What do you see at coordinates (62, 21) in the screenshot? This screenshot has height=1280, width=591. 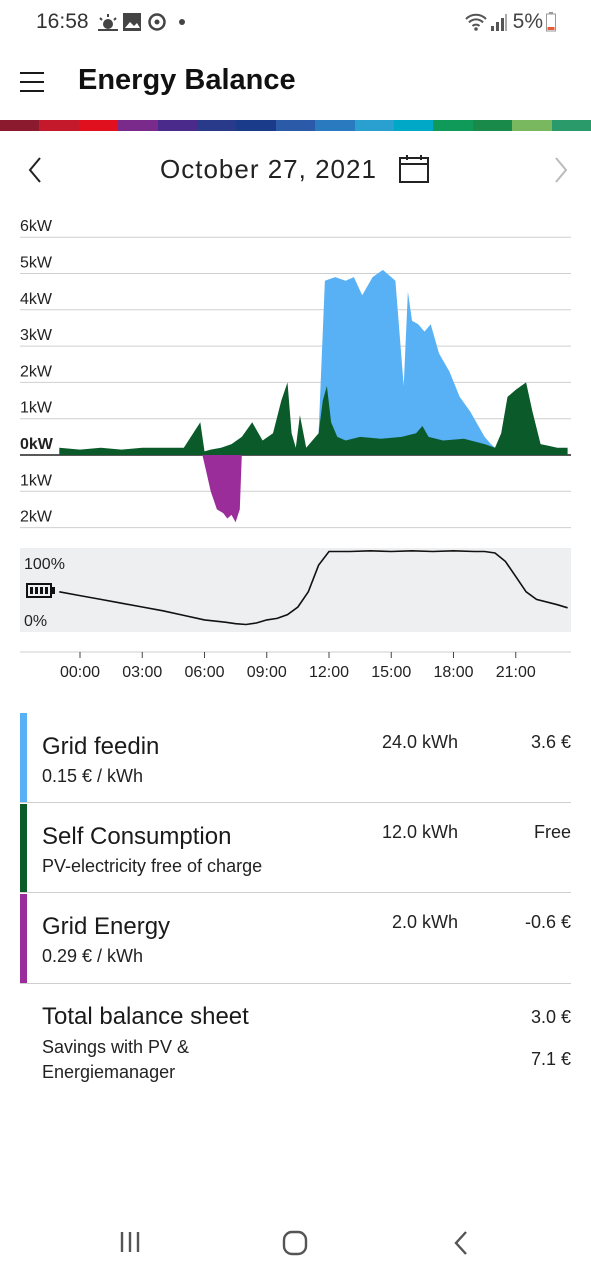 I see `status-time: 16:58` at bounding box center [62, 21].